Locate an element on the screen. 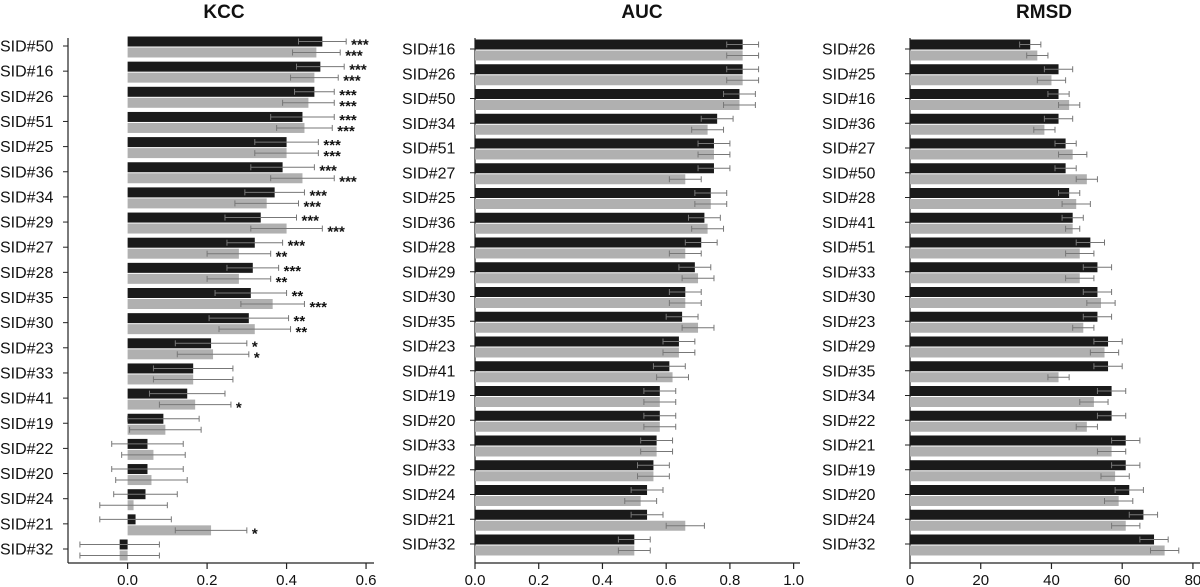  chart-title: AUC is located at coordinates (641, 12).